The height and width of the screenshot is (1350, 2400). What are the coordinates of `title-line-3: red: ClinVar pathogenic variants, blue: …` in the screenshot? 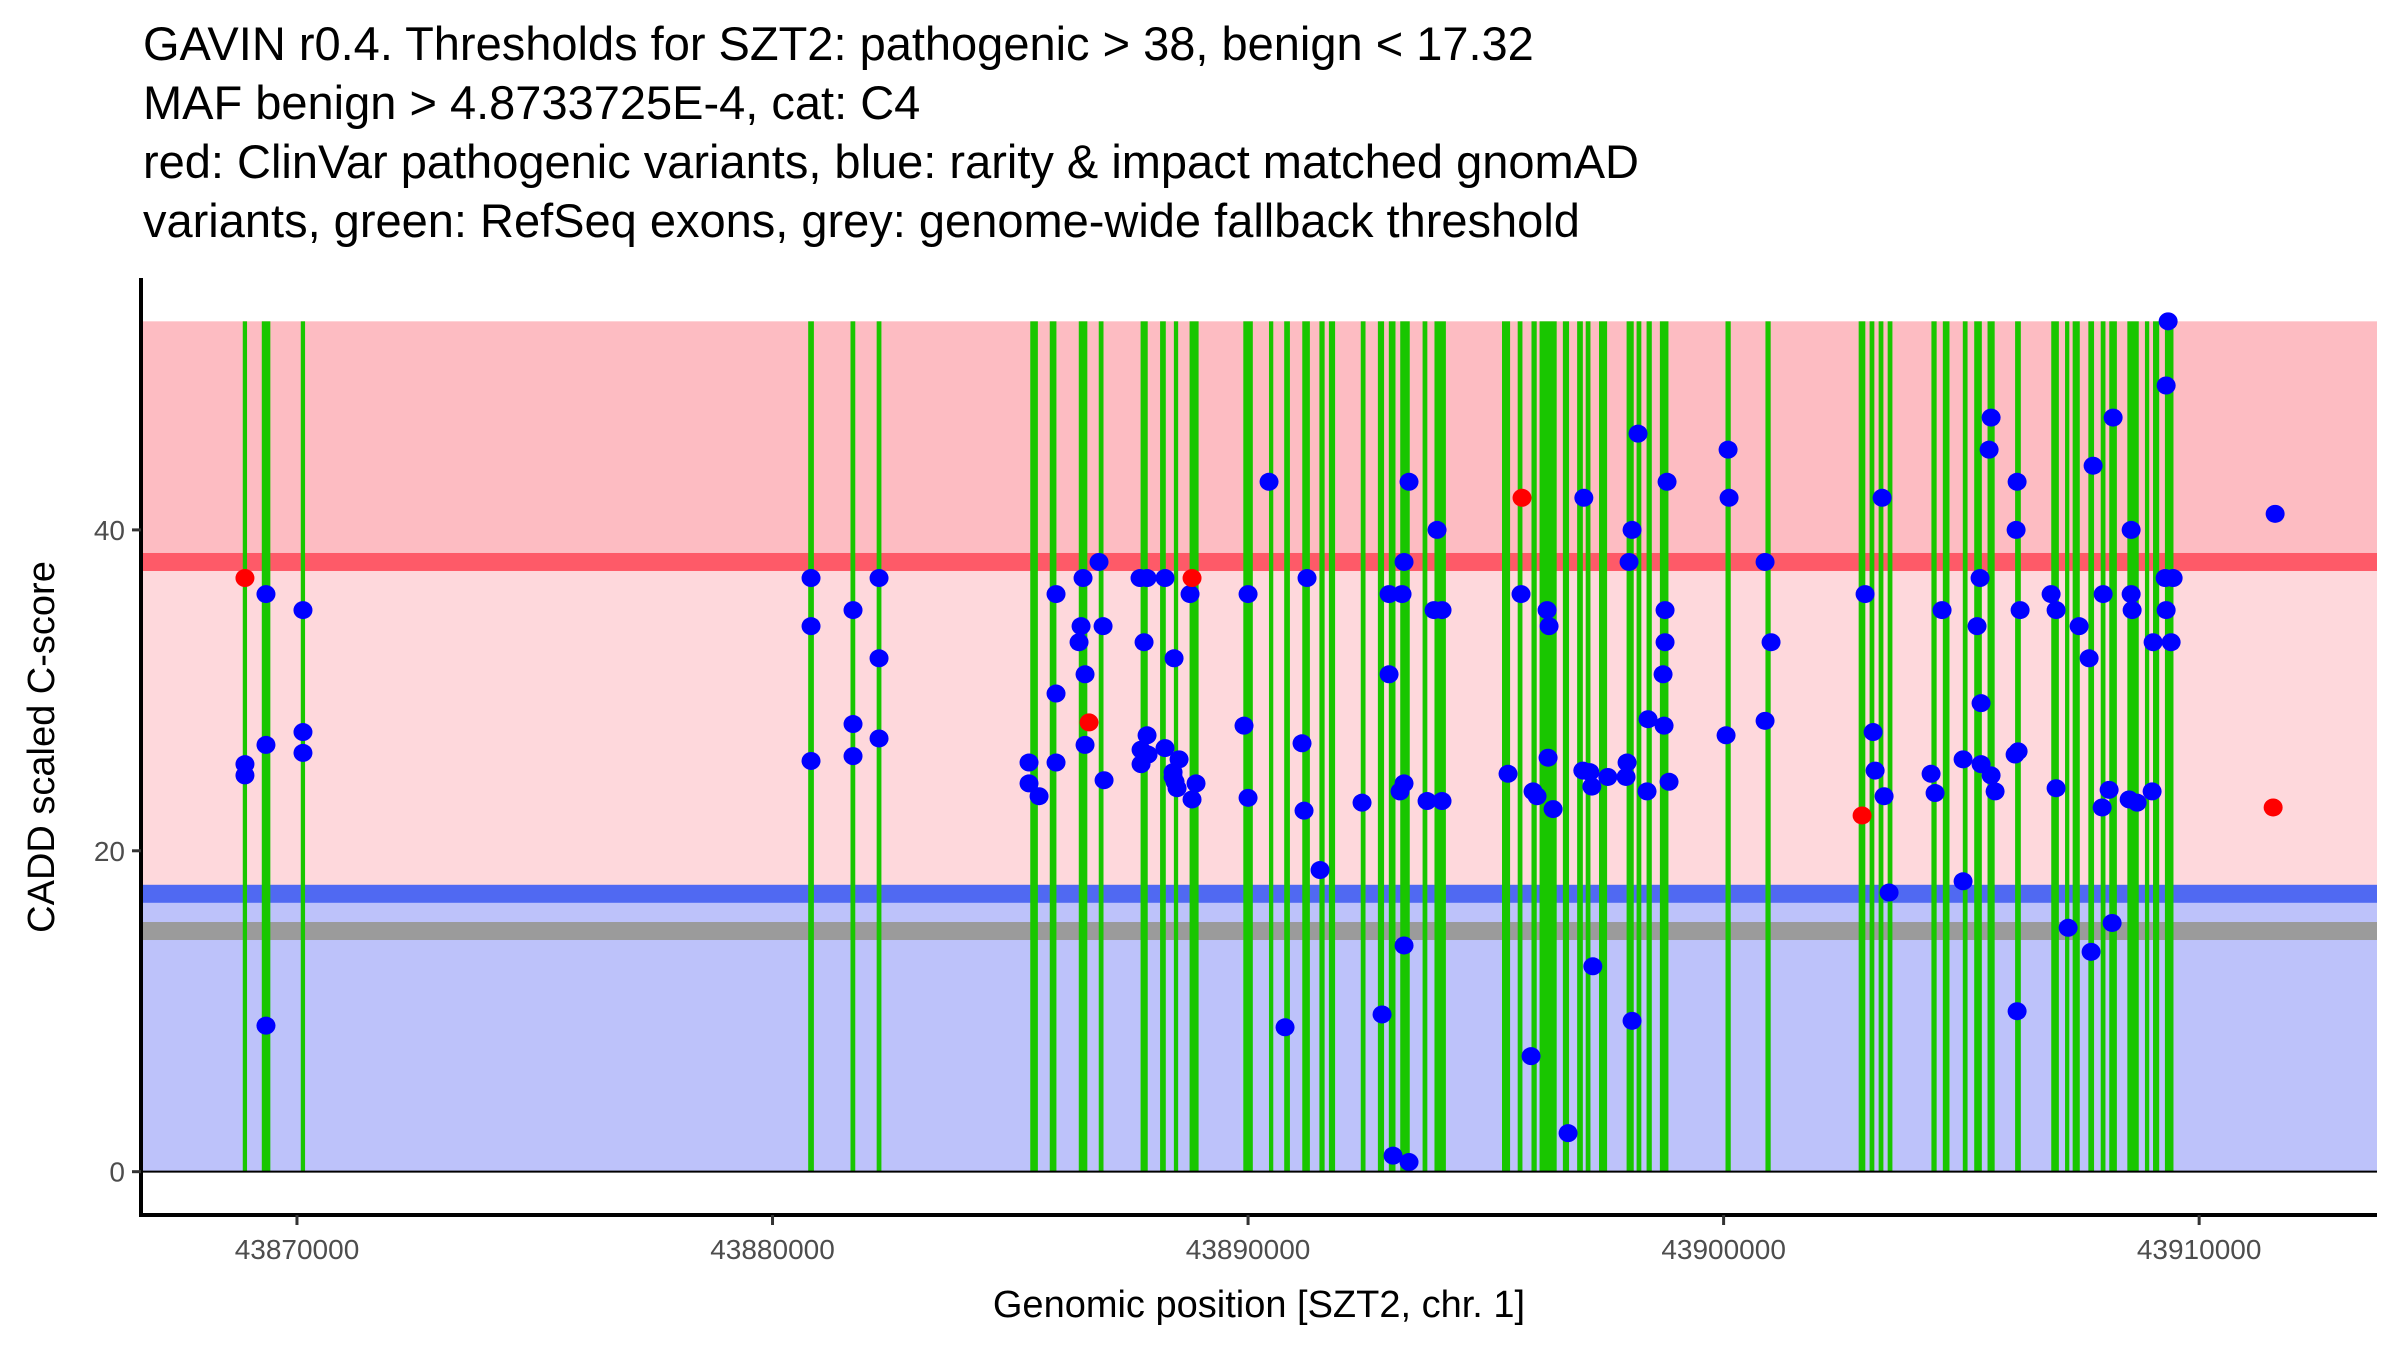 It's located at (891, 161).